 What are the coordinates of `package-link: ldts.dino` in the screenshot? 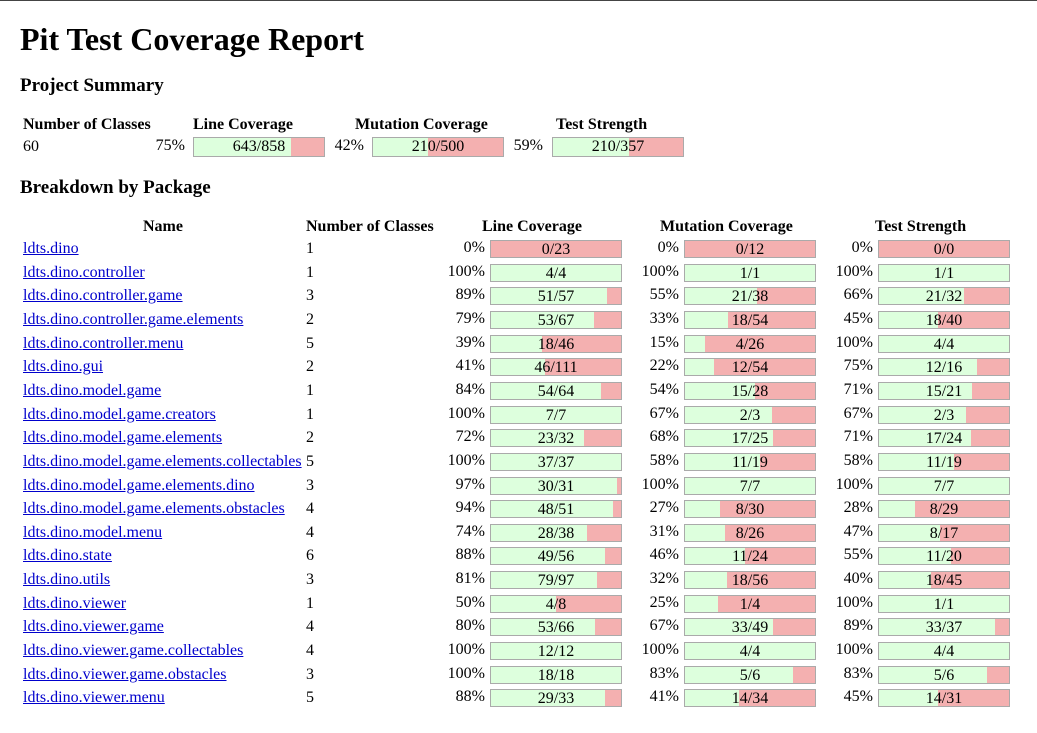 It's located at (51, 248).